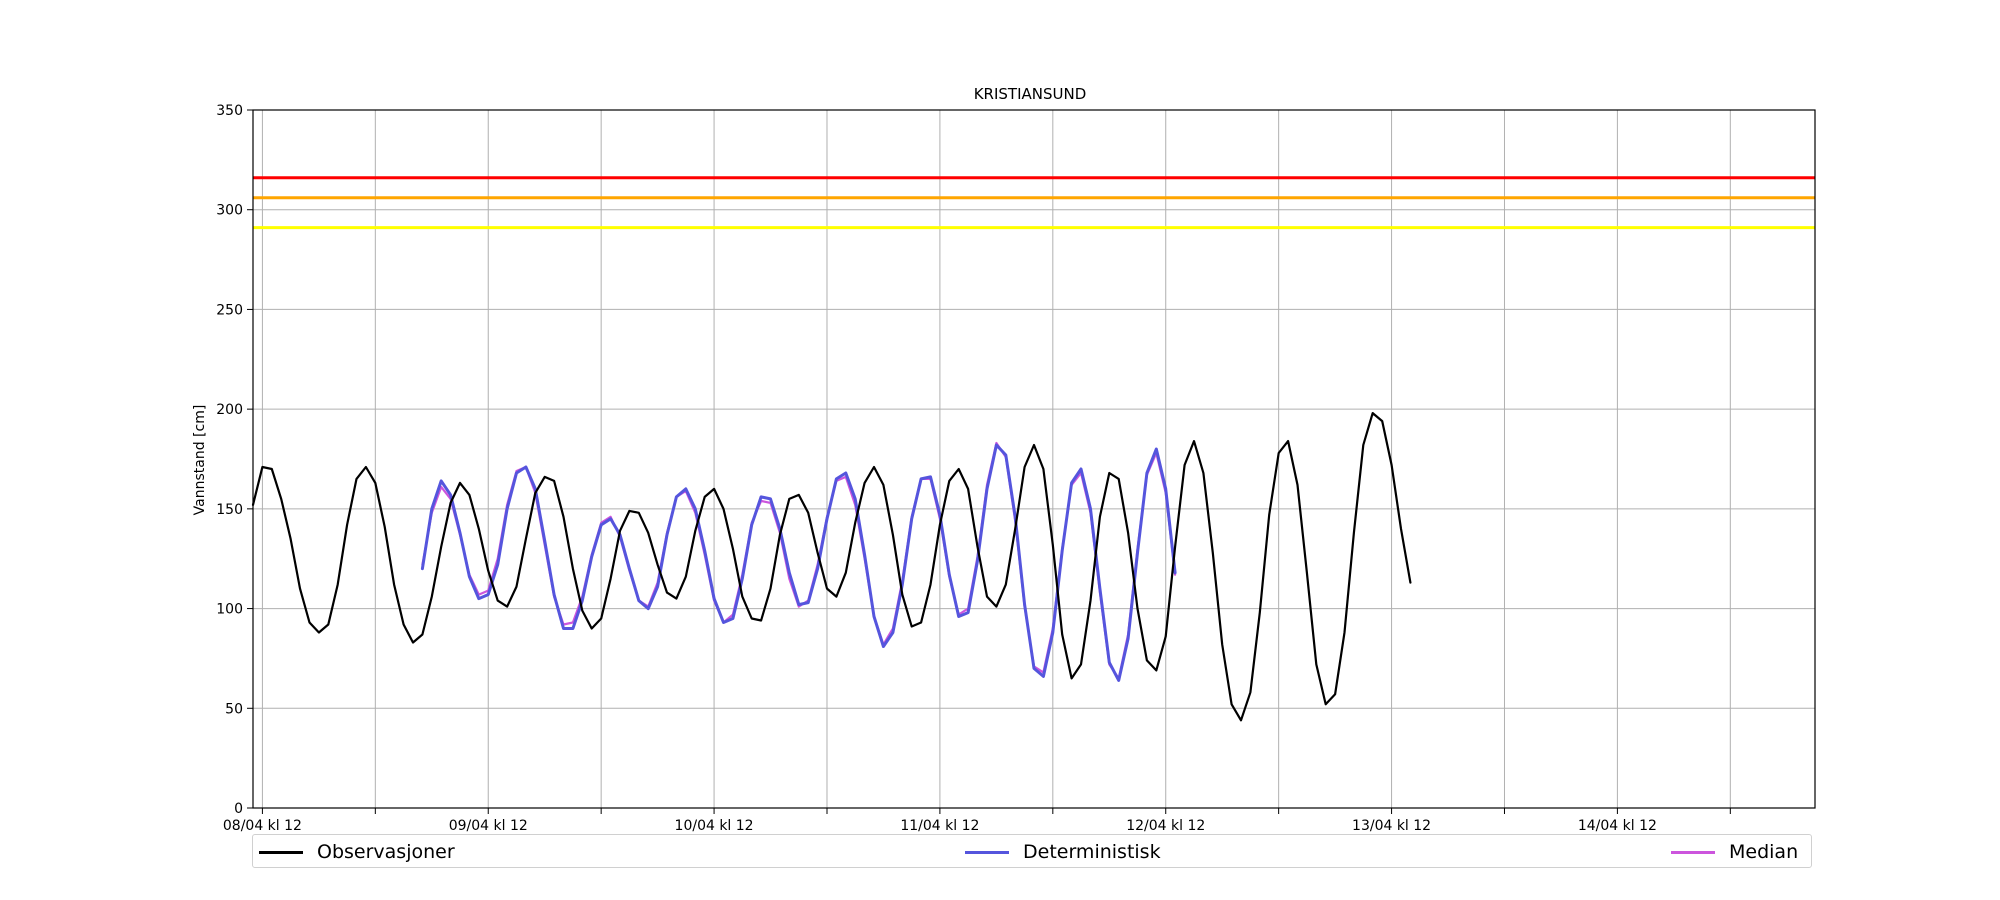 The image size is (2000, 900). I want to click on legend-swatch-deterministisk, so click(987, 852).